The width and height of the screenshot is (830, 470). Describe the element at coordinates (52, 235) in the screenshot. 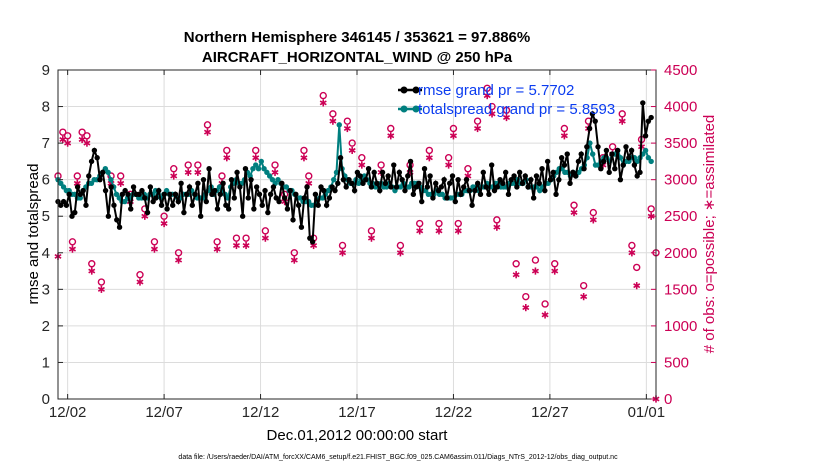

I see `left-y-axis-ticks: 0 1 2 3 4 5 6 7 8 9` at that location.